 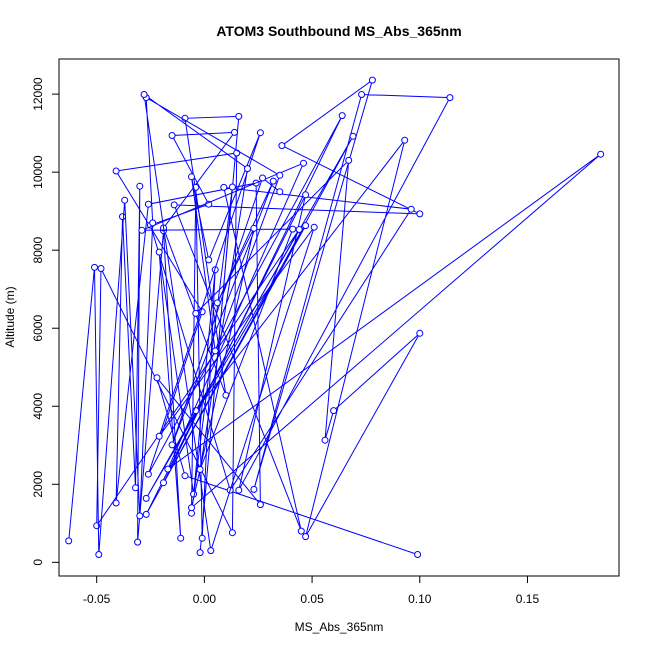 What do you see at coordinates (528, 599) in the screenshot?
I see `x-tick-label: 0.15` at bounding box center [528, 599].